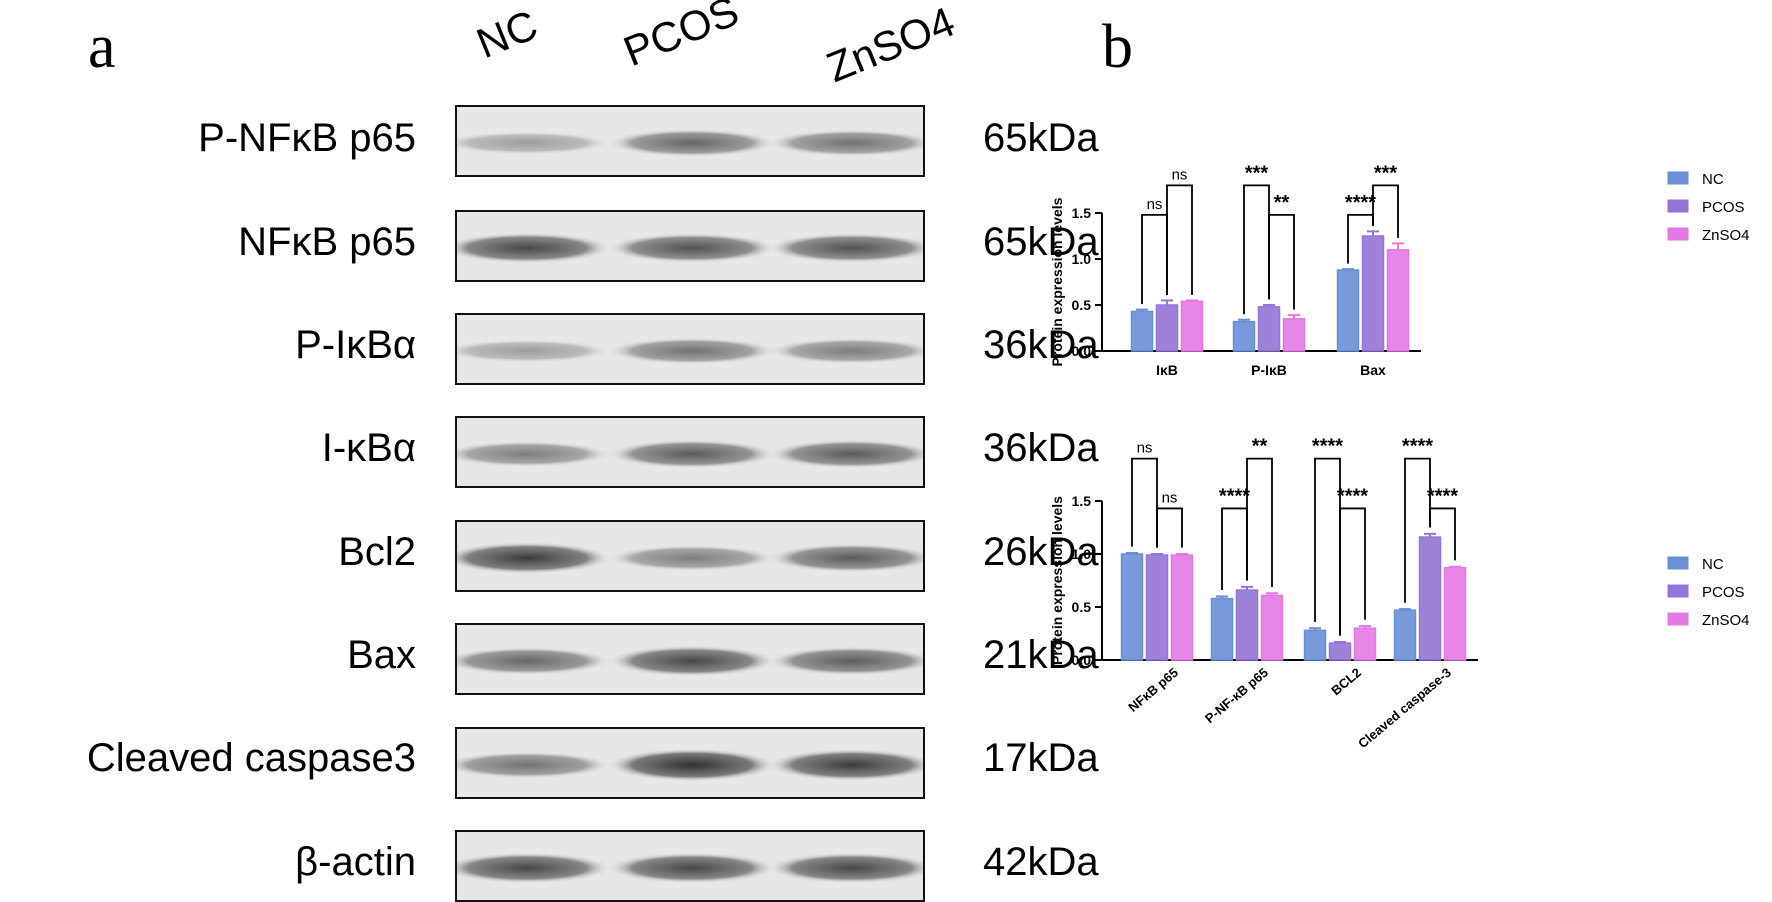  I want to click on protein-label: β-actin, so click(355, 862).